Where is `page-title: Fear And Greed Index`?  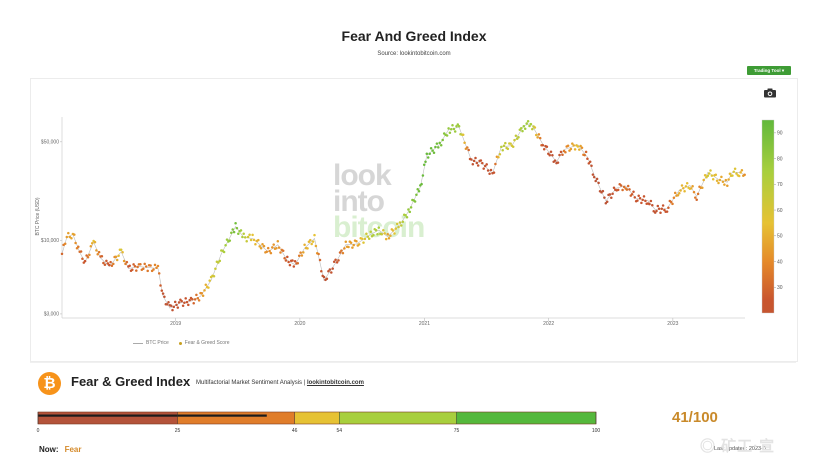 page-title: Fear And Greed Index is located at coordinates (414, 36).